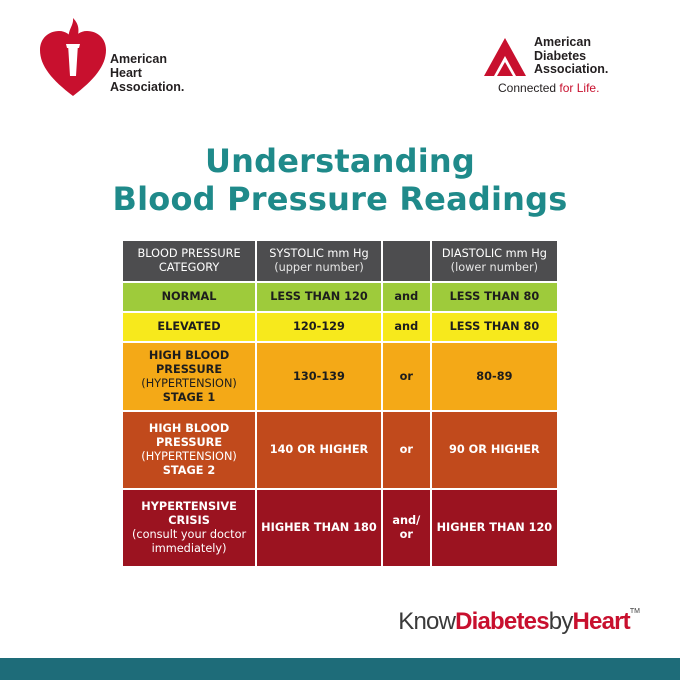  What do you see at coordinates (319, 528) in the screenshot?
I see `systolic-cell: HIGHER THAN 180` at bounding box center [319, 528].